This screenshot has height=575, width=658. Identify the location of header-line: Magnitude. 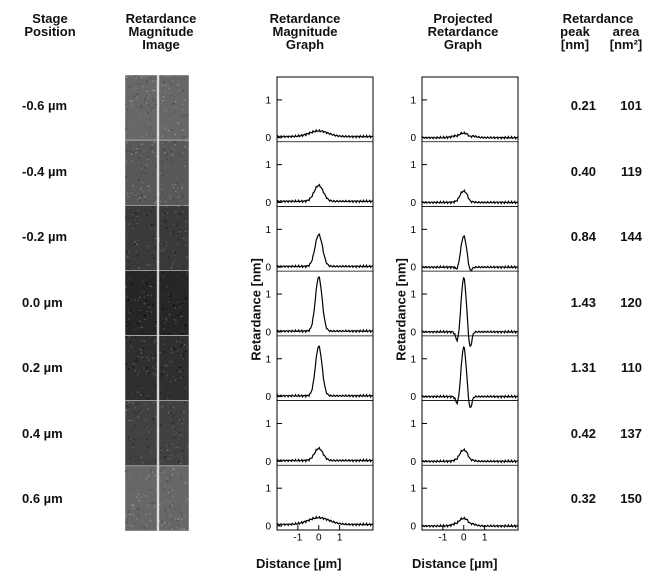
(305, 31).